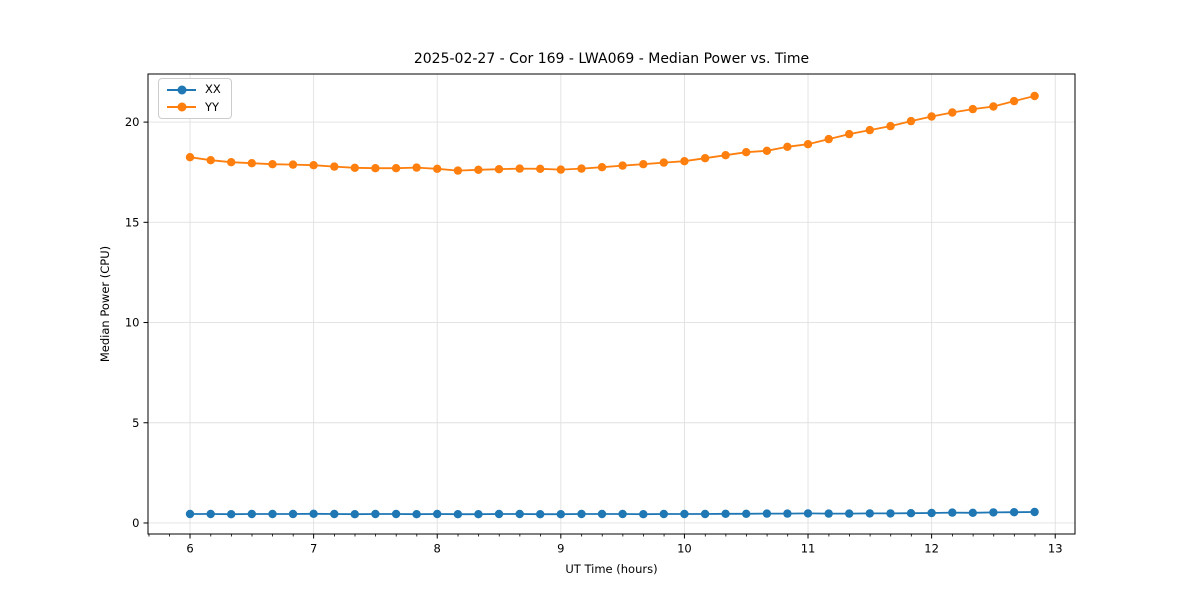 This screenshot has height=600, width=1200. I want to click on yy-line-swatch, so click(181, 107).